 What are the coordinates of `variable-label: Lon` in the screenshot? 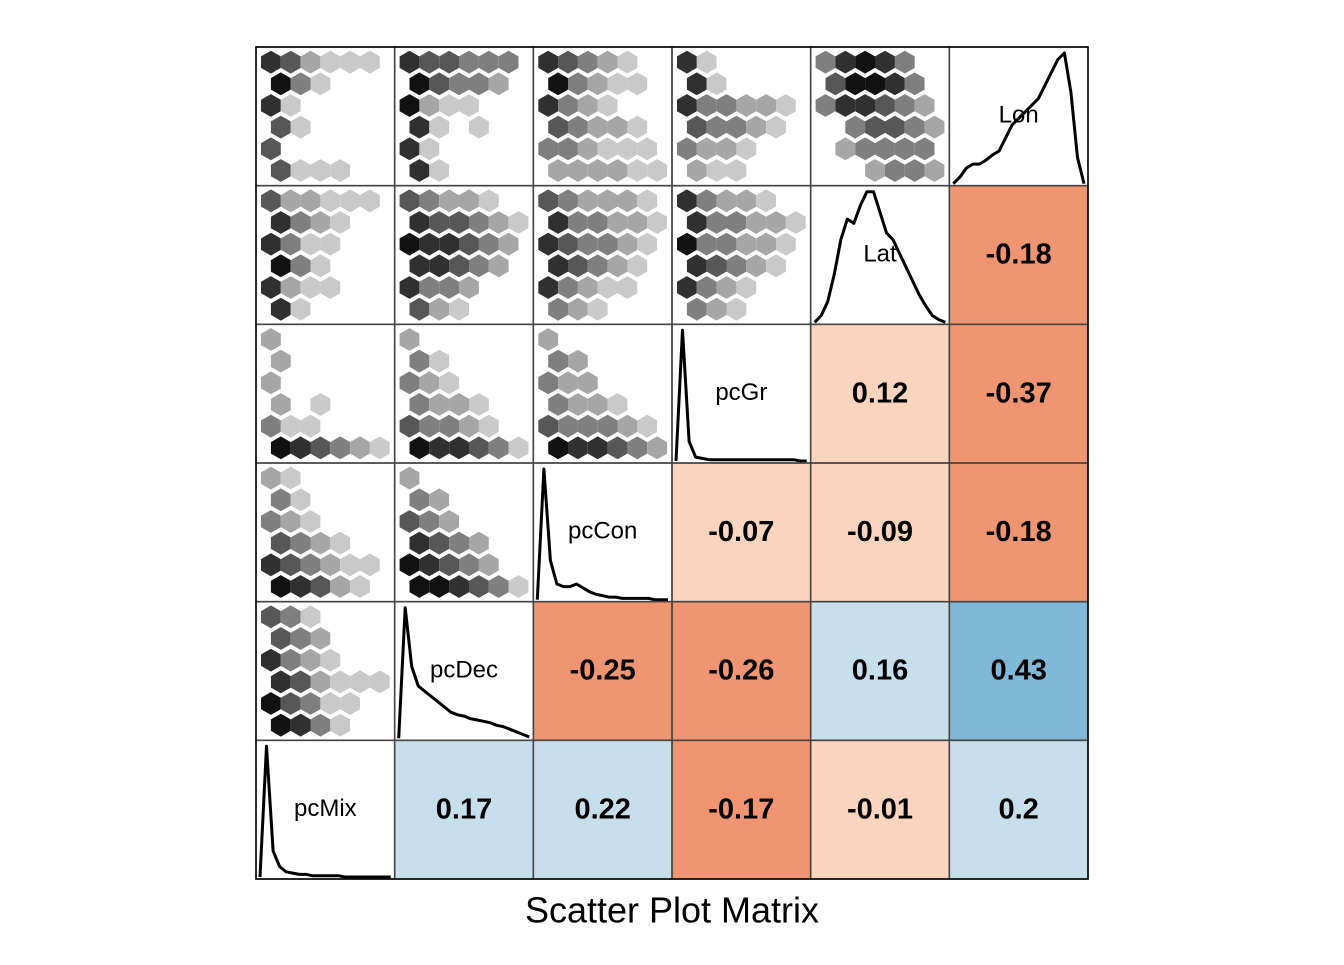 It's located at (1019, 115).